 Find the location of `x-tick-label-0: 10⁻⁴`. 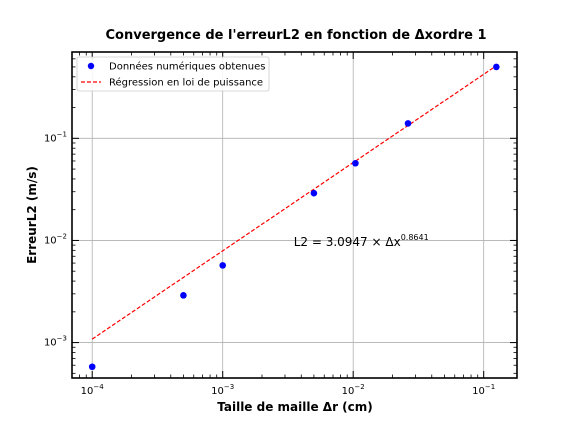

x-tick-label-0: 10⁻⁴ is located at coordinates (93, 390).